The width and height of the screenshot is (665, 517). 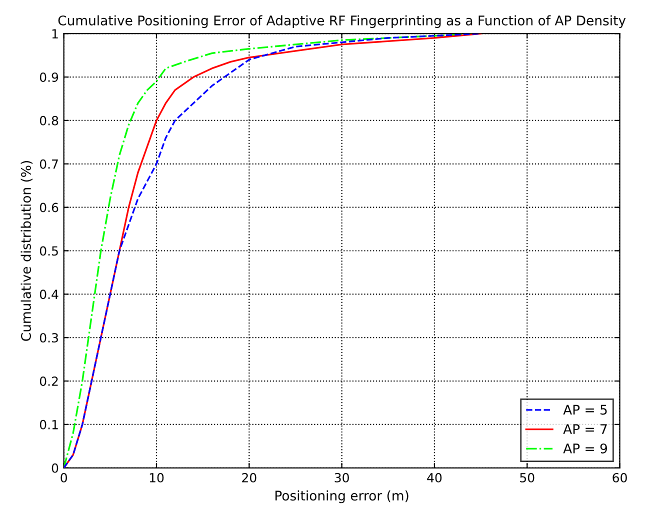 I want to click on y-tick-label: 0.5, so click(x=49, y=251).